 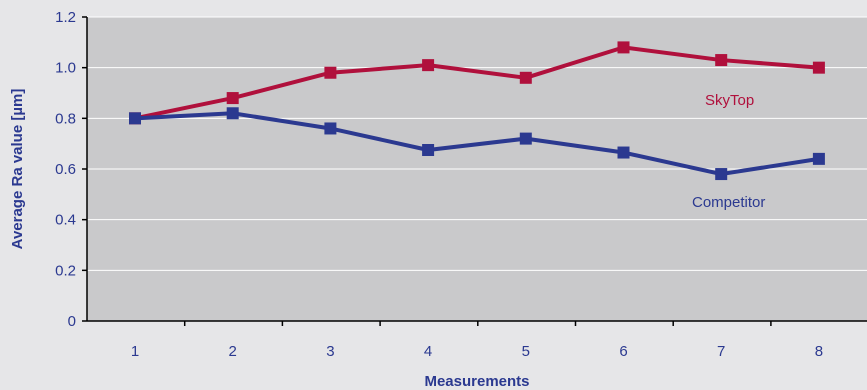 I want to click on y-tick-label: 0, so click(x=72, y=321).